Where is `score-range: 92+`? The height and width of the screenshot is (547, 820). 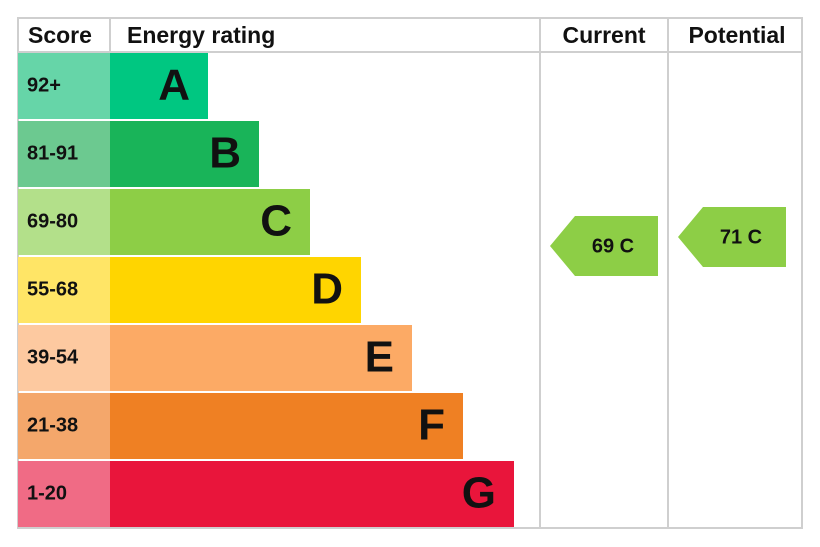
score-range: 92+ is located at coordinates (44, 85).